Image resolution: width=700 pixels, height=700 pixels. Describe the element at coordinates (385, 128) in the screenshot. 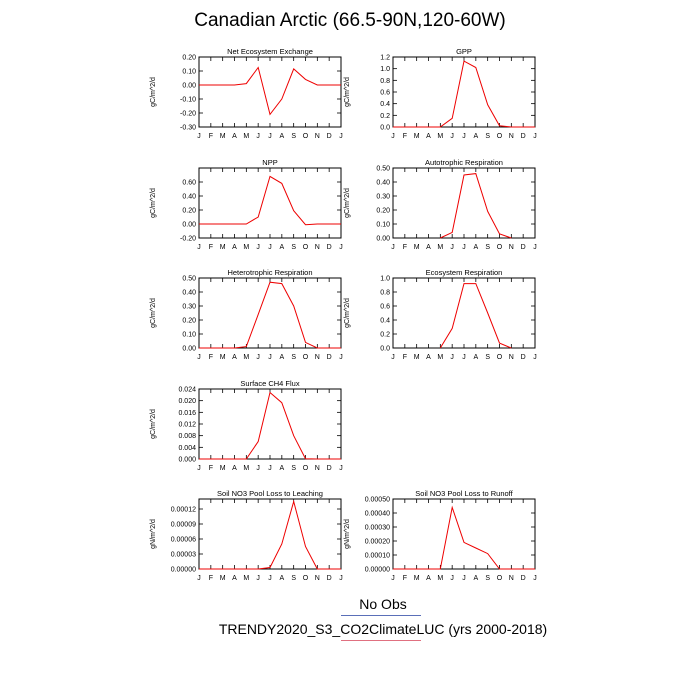

I see `y-tick-label: 0.0` at that location.